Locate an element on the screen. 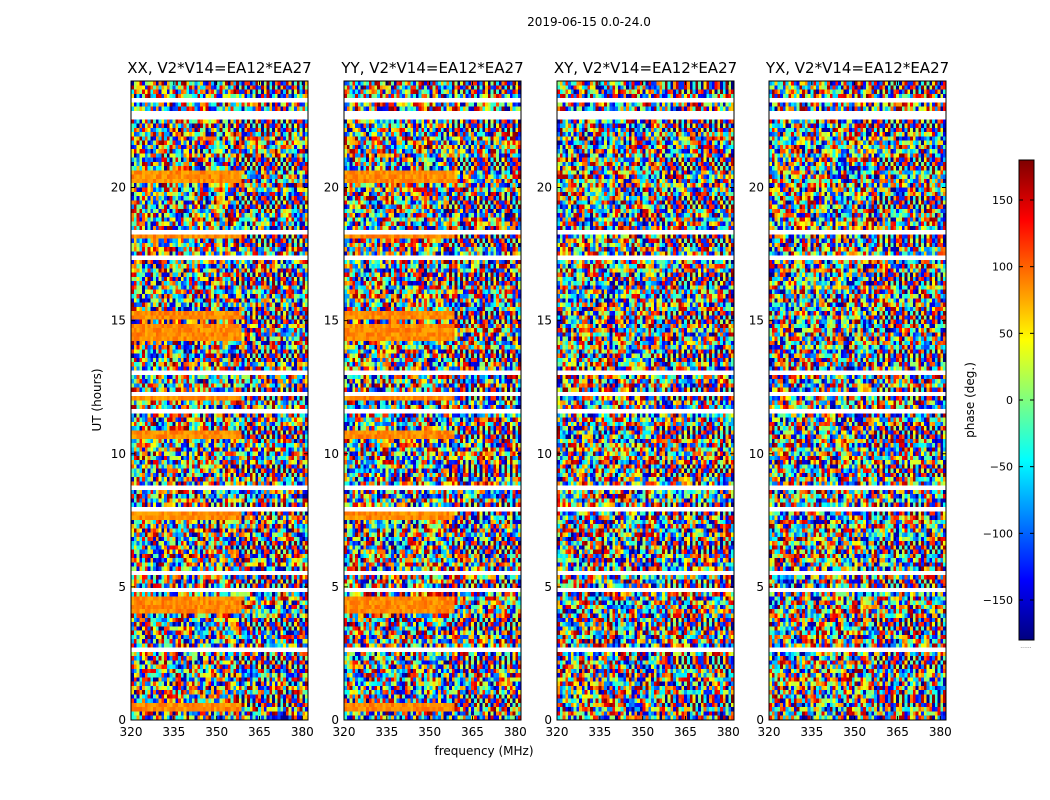  figure-suptitle: 2019-06-15 0.0-24.0 is located at coordinates (589, 22).